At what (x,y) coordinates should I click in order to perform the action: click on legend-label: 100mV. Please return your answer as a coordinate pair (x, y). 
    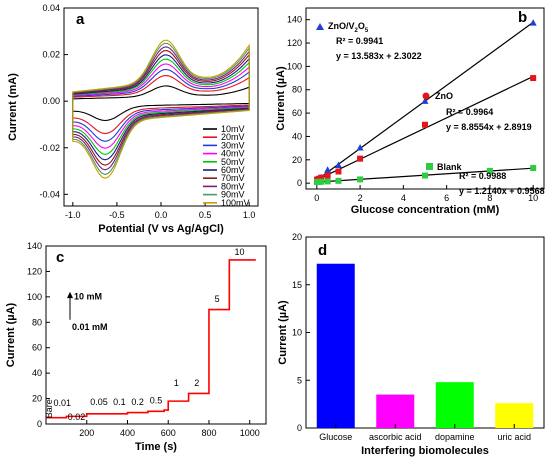
    Looking at the image, I should click on (235, 203).